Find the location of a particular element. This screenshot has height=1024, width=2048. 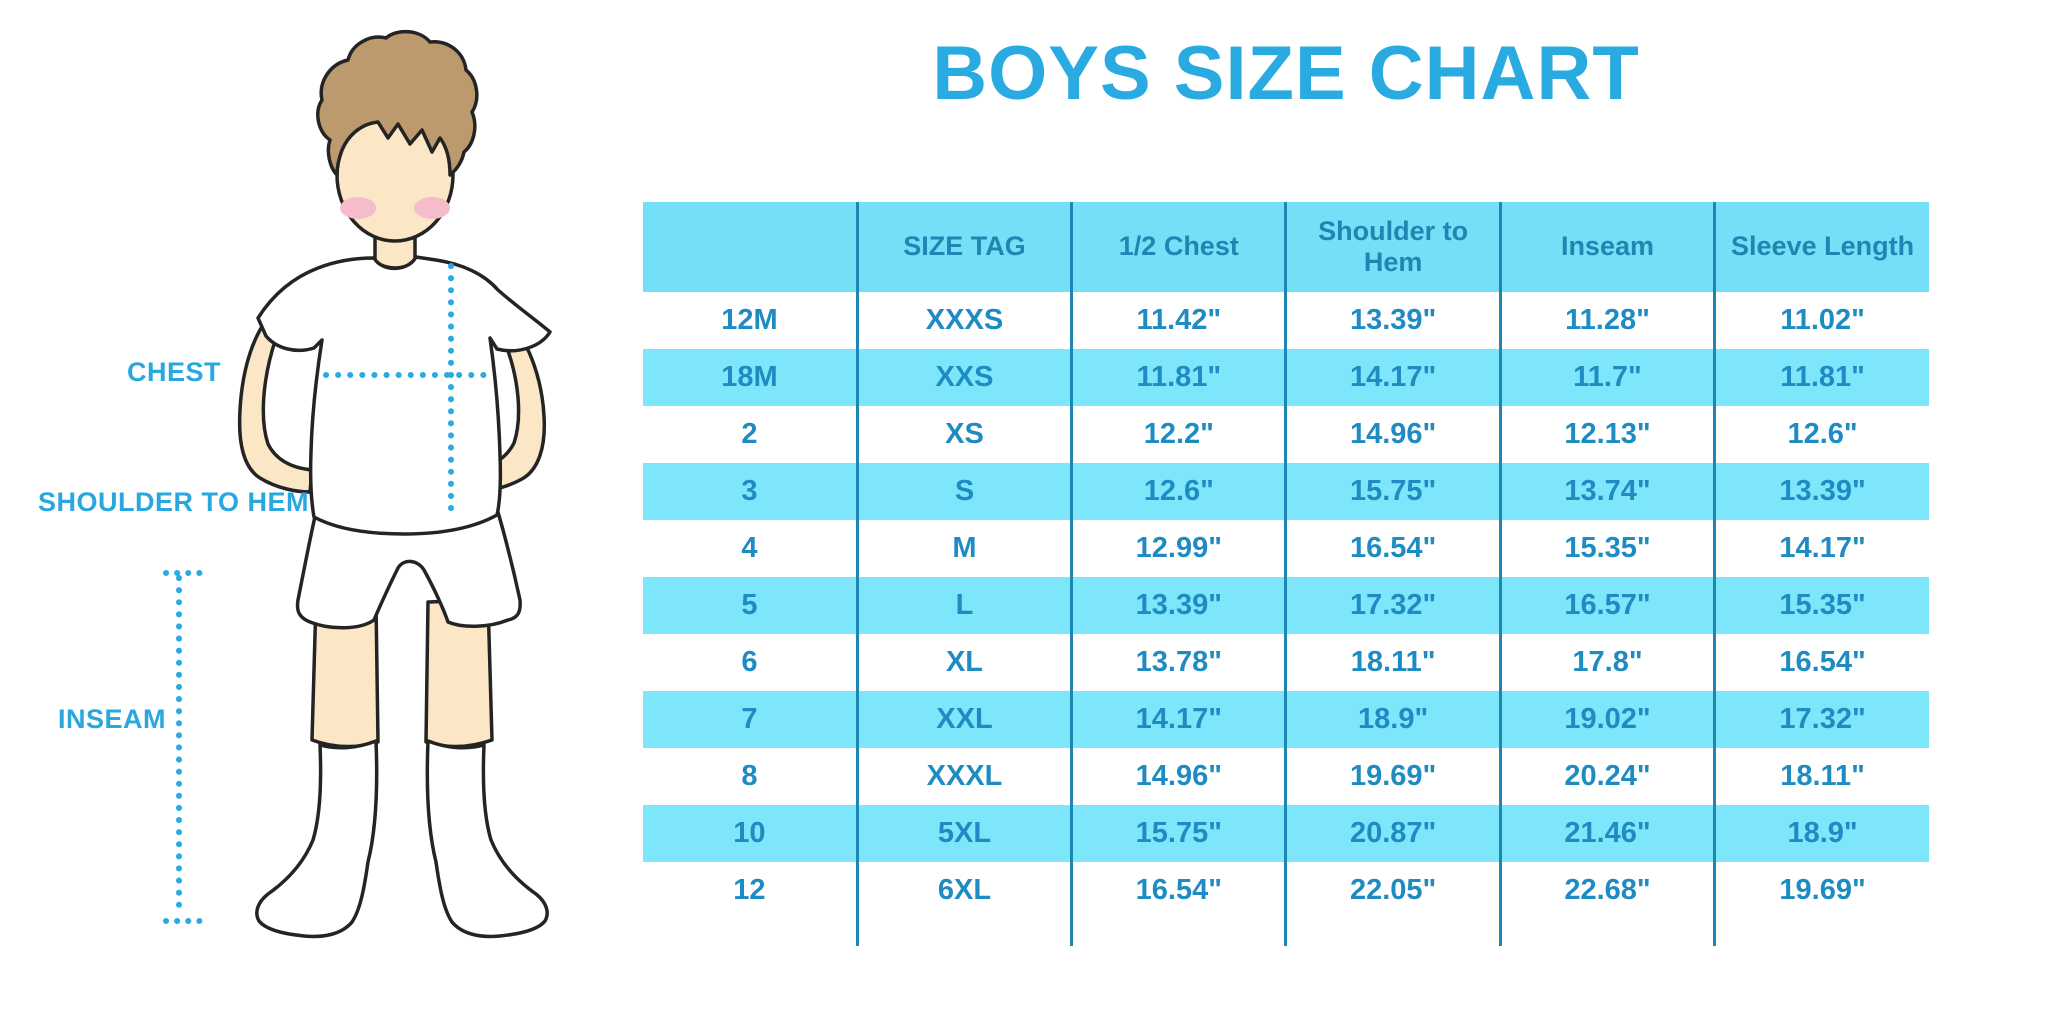

sock-right is located at coordinates (487, 839).